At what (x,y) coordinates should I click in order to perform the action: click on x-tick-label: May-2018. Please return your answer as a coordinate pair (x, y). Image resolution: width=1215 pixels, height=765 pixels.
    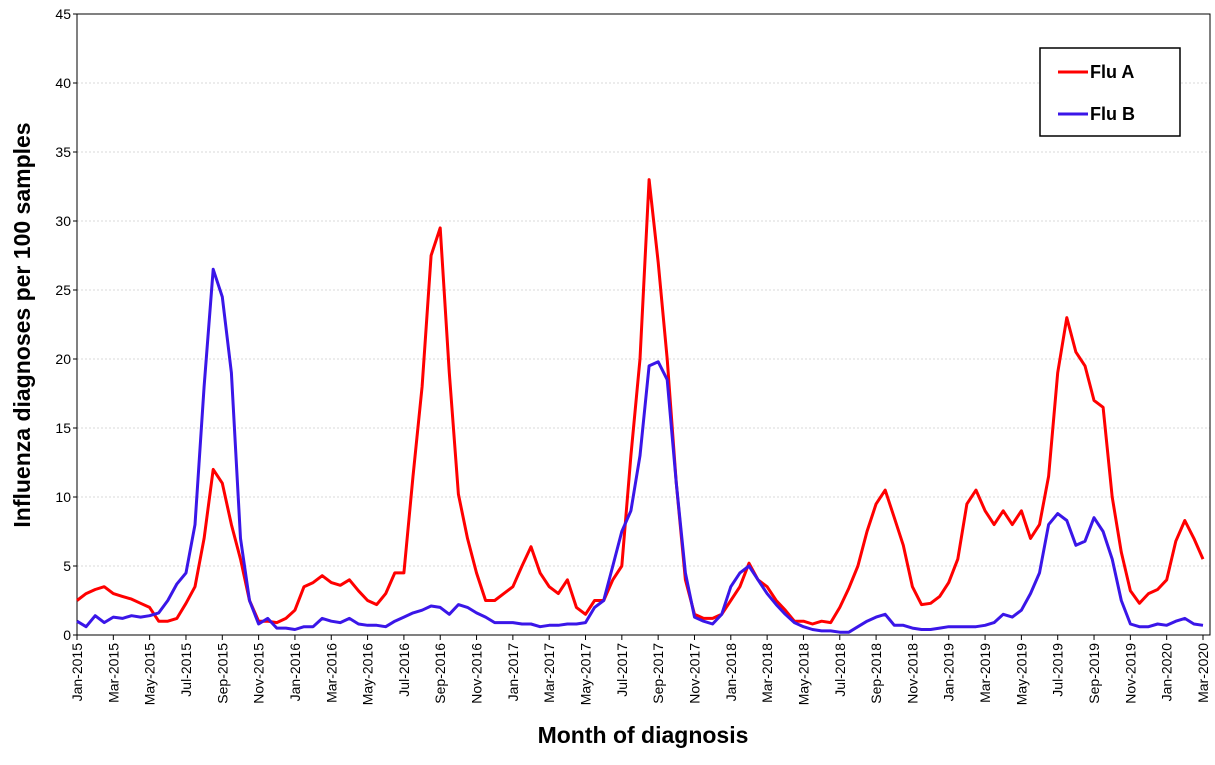
    Looking at the image, I should click on (803, 674).